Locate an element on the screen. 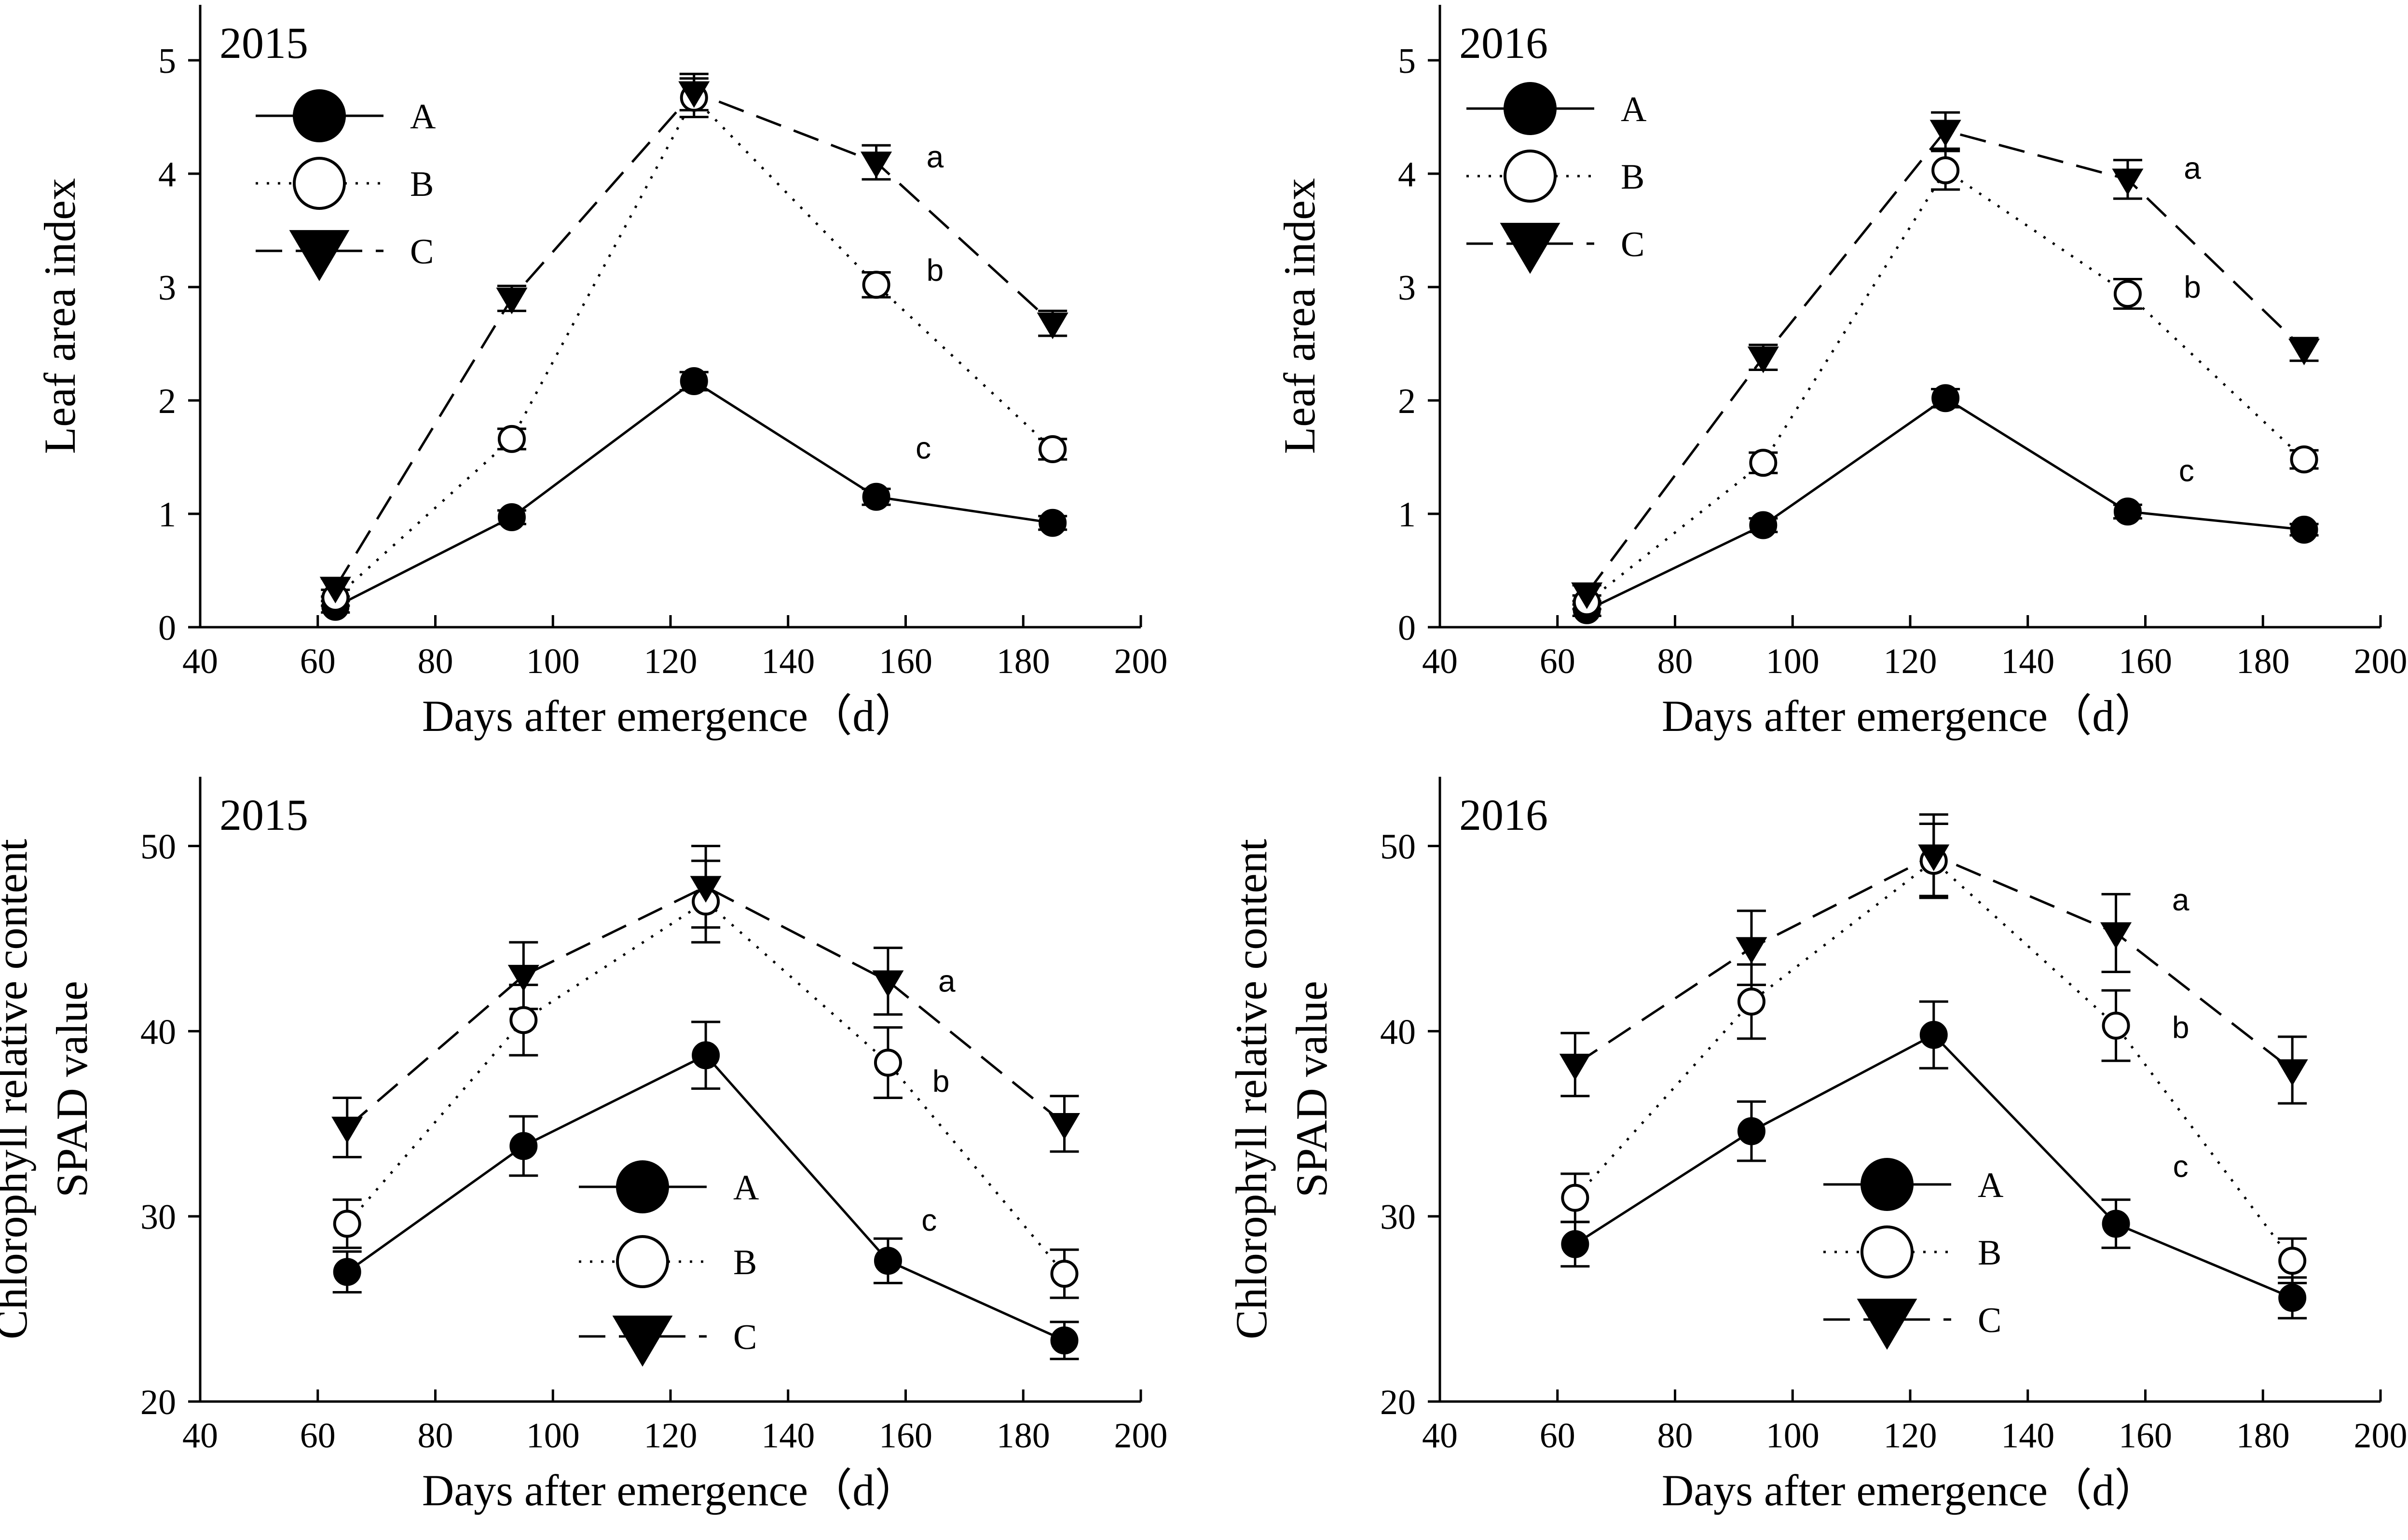  series-line-C is located at coordinates (1945, 361).